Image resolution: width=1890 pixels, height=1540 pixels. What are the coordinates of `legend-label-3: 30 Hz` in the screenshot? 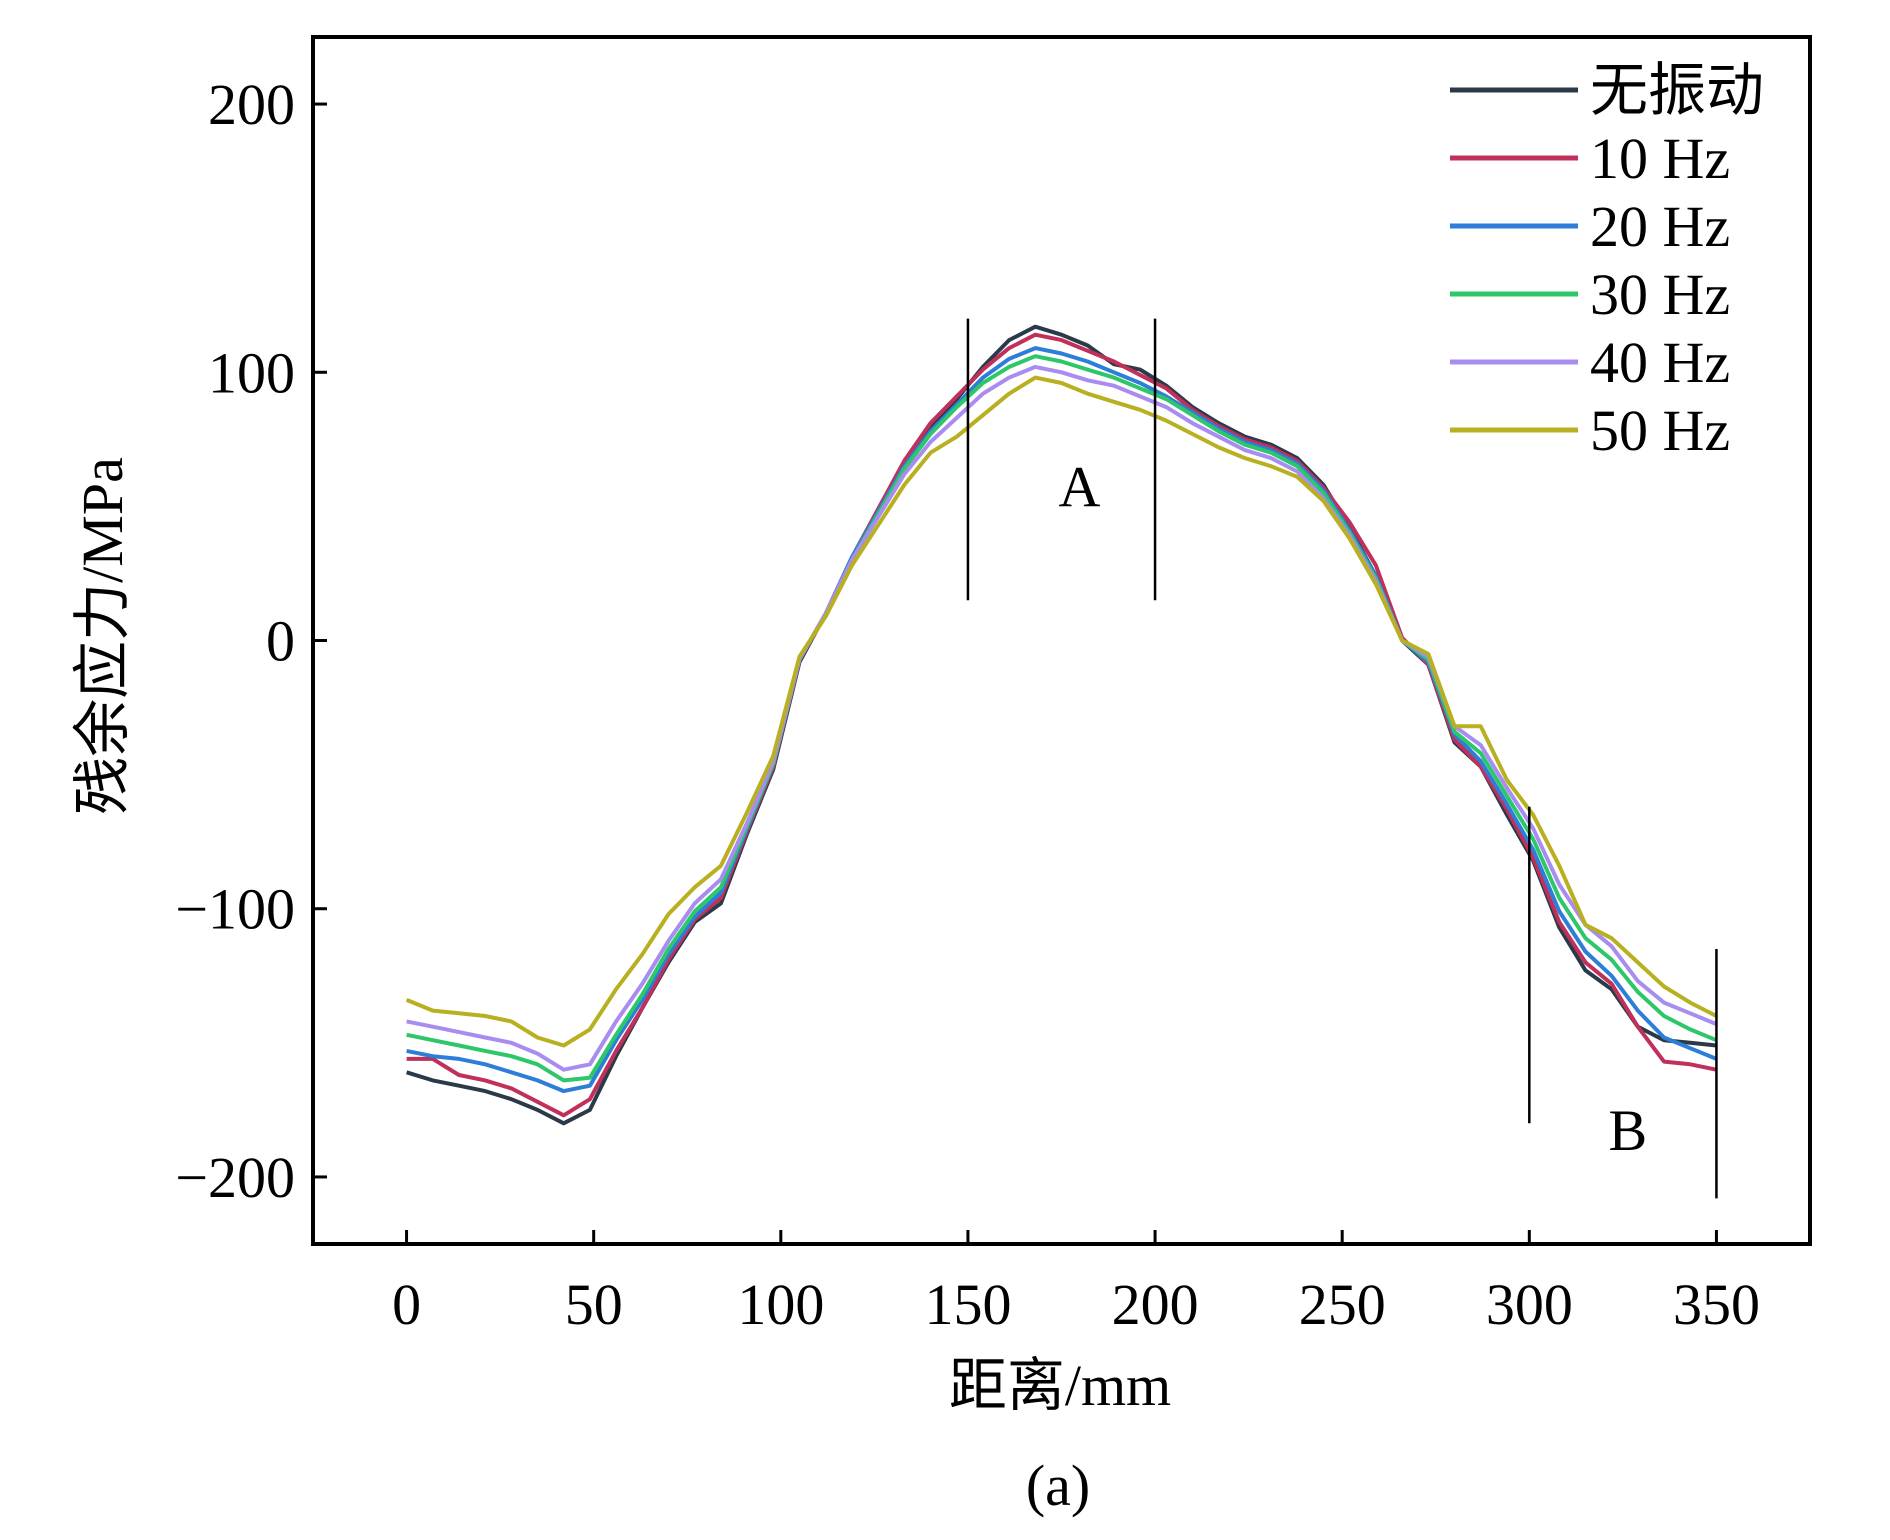 It's located at (1660, 294).